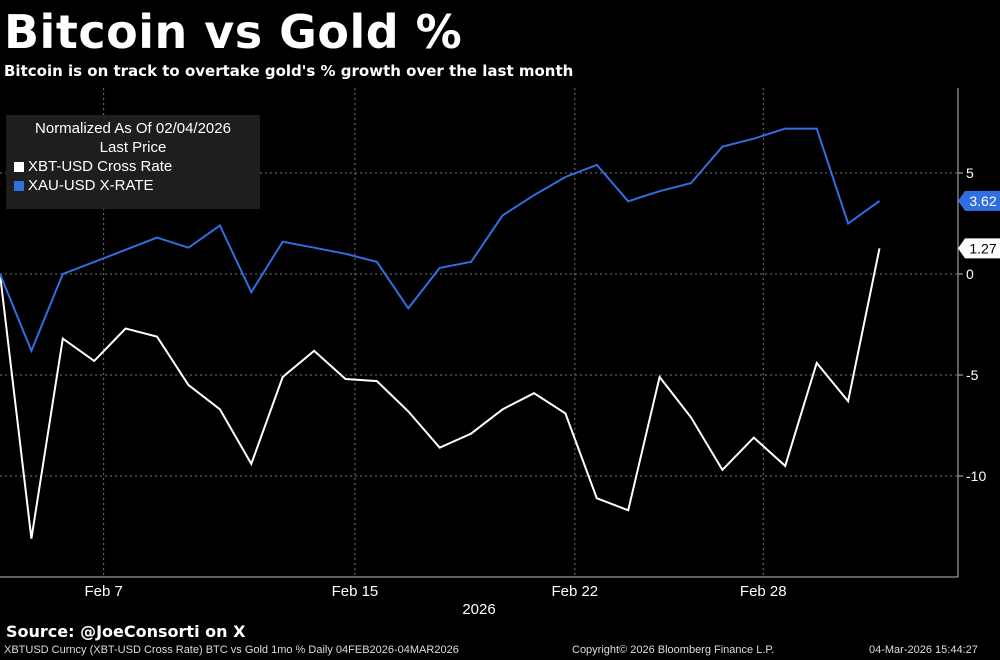 This screenshot has height=660, width=1000. What do you see at coordinates (478, 609) in the screenshot?
I see `x-axis-year-label: 2026` at bounding box center [478, 609].